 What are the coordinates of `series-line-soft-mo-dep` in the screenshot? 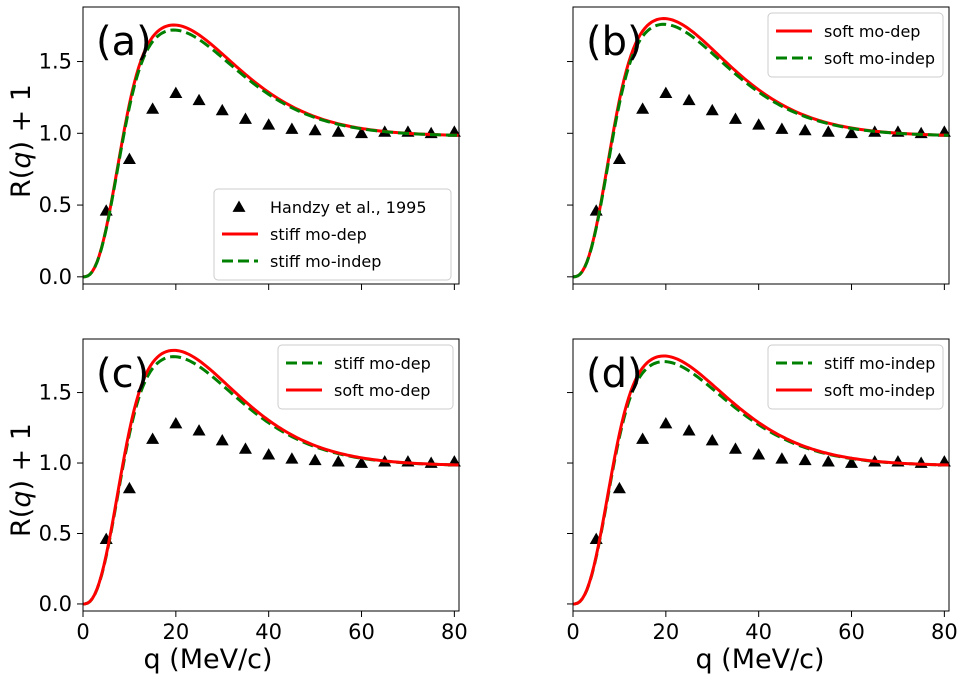 It's located at (271, 477).